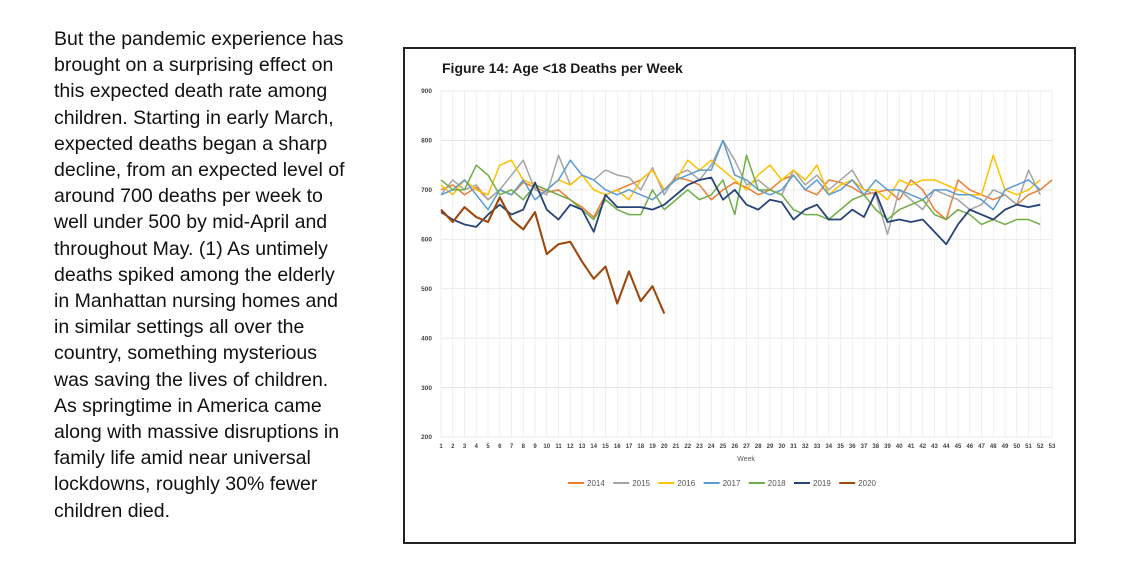 The height and width of the screenshot is (580, 1125). I want to click on x-tick-label: 18, so click(640, 447).